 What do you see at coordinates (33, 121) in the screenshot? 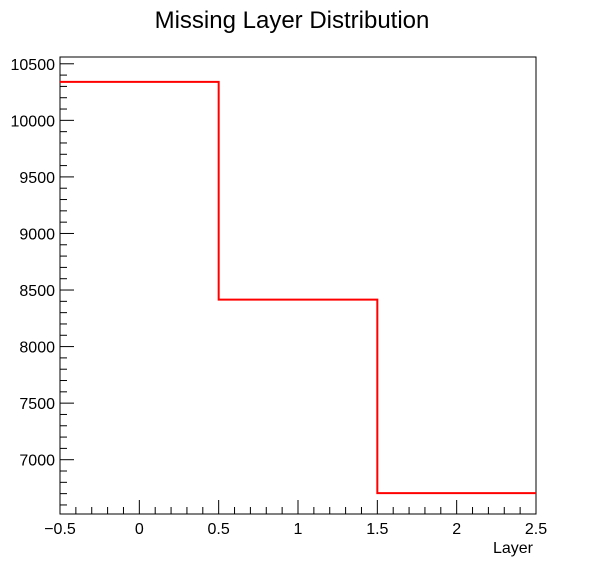
I see `y-tick-label: 10000` at bounding box center [33, 121].